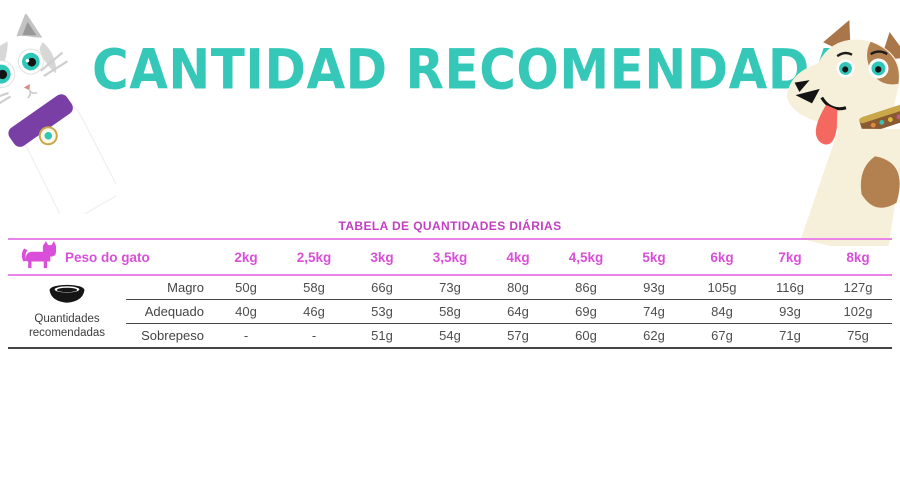 Image resolution: width=900 pixels, height=491 pixels. I want to click on cell-sobrepeso-4-5kg: 60g, so click(586, 335).